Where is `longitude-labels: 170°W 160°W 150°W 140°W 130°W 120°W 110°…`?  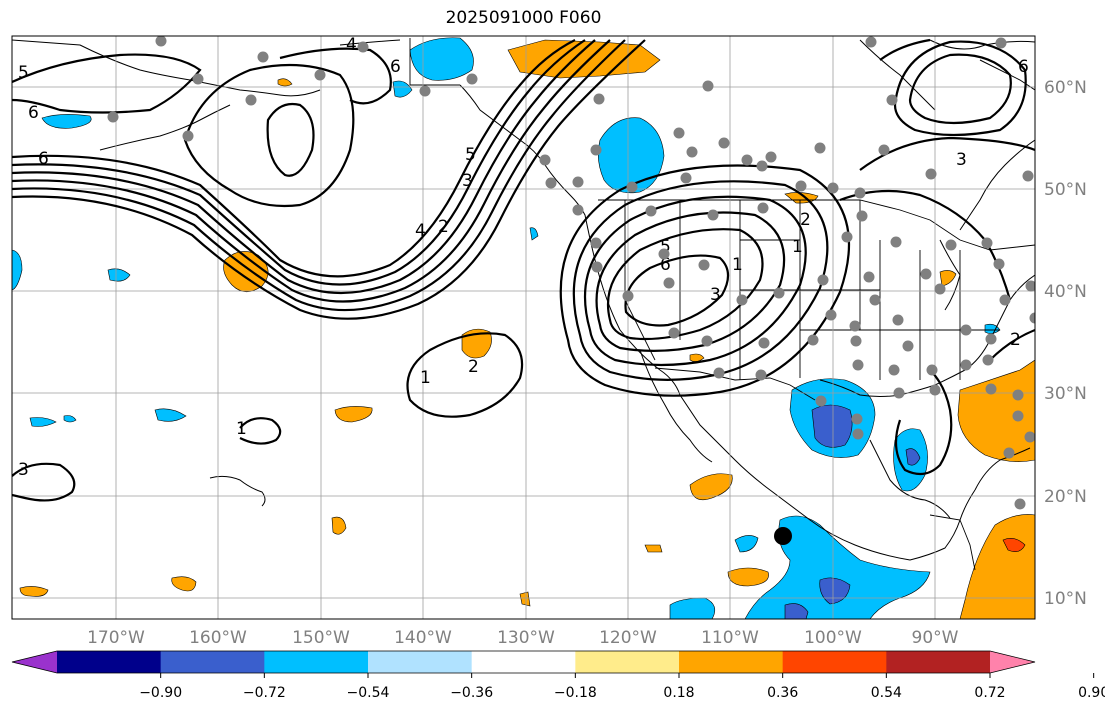
longitude-labels: 170°W 160°W 150°W 140°W 130°W 120°W 110°… is located at coordinates (523, 638).